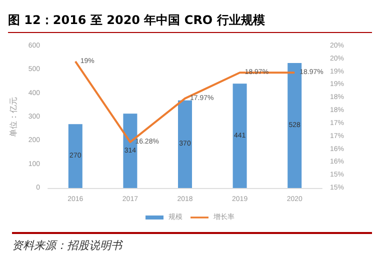 The width and height of the screenshot is (380, 263). Describe the element at coordinates (13, 117) in the screenshot. I see `y-axis-title: 单位：亿元` at that location.